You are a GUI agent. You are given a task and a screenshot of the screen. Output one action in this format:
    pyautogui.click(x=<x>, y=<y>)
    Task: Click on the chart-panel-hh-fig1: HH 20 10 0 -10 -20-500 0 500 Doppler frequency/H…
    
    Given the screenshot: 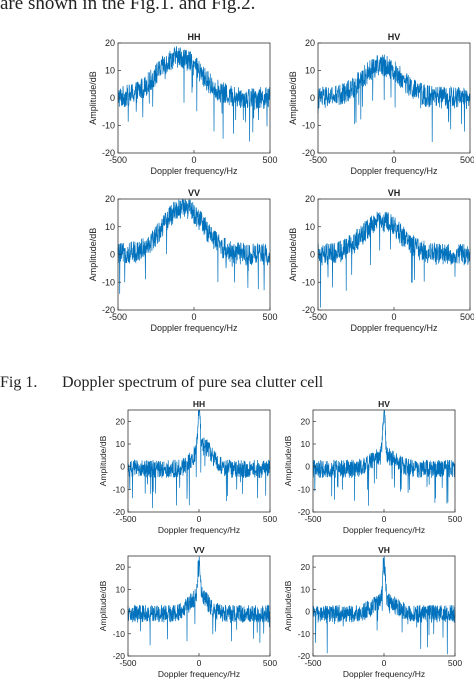 What is the action you would take?
    pyautogui.click(x=183, y=104)
    